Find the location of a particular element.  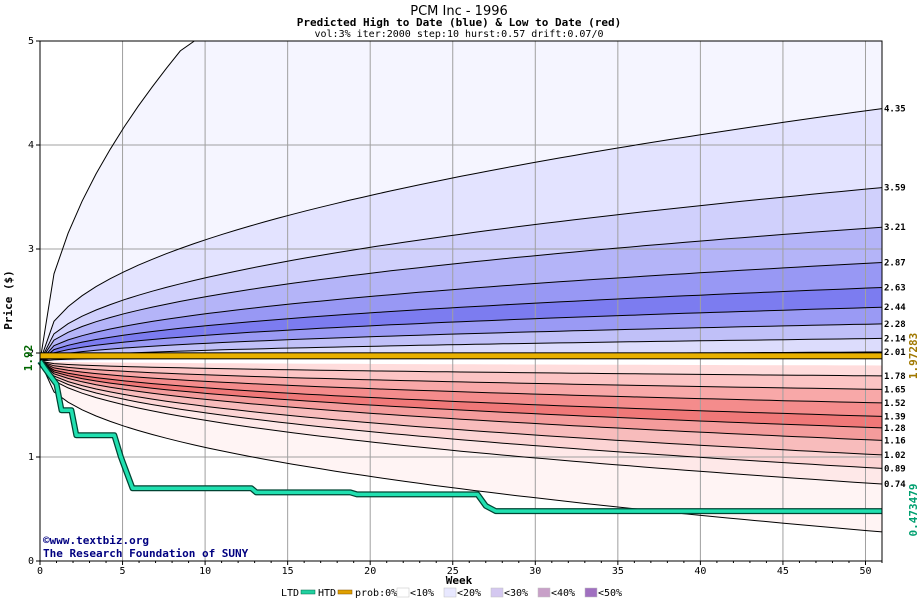

legend-bin-label-5: <50% is located at coordinates (610, 593).